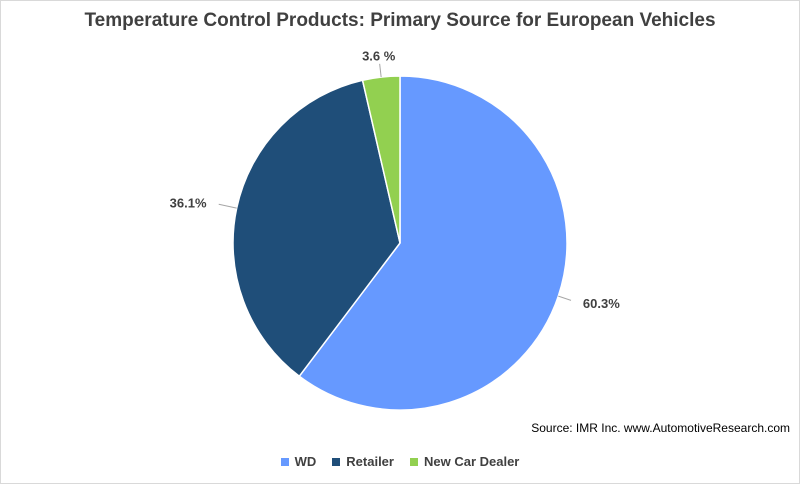 Image resolution: width=800 pixels, height=484 pixels. I want to click on legend-label-new-car-dealer: New Car Dealer, so click(471, 461).